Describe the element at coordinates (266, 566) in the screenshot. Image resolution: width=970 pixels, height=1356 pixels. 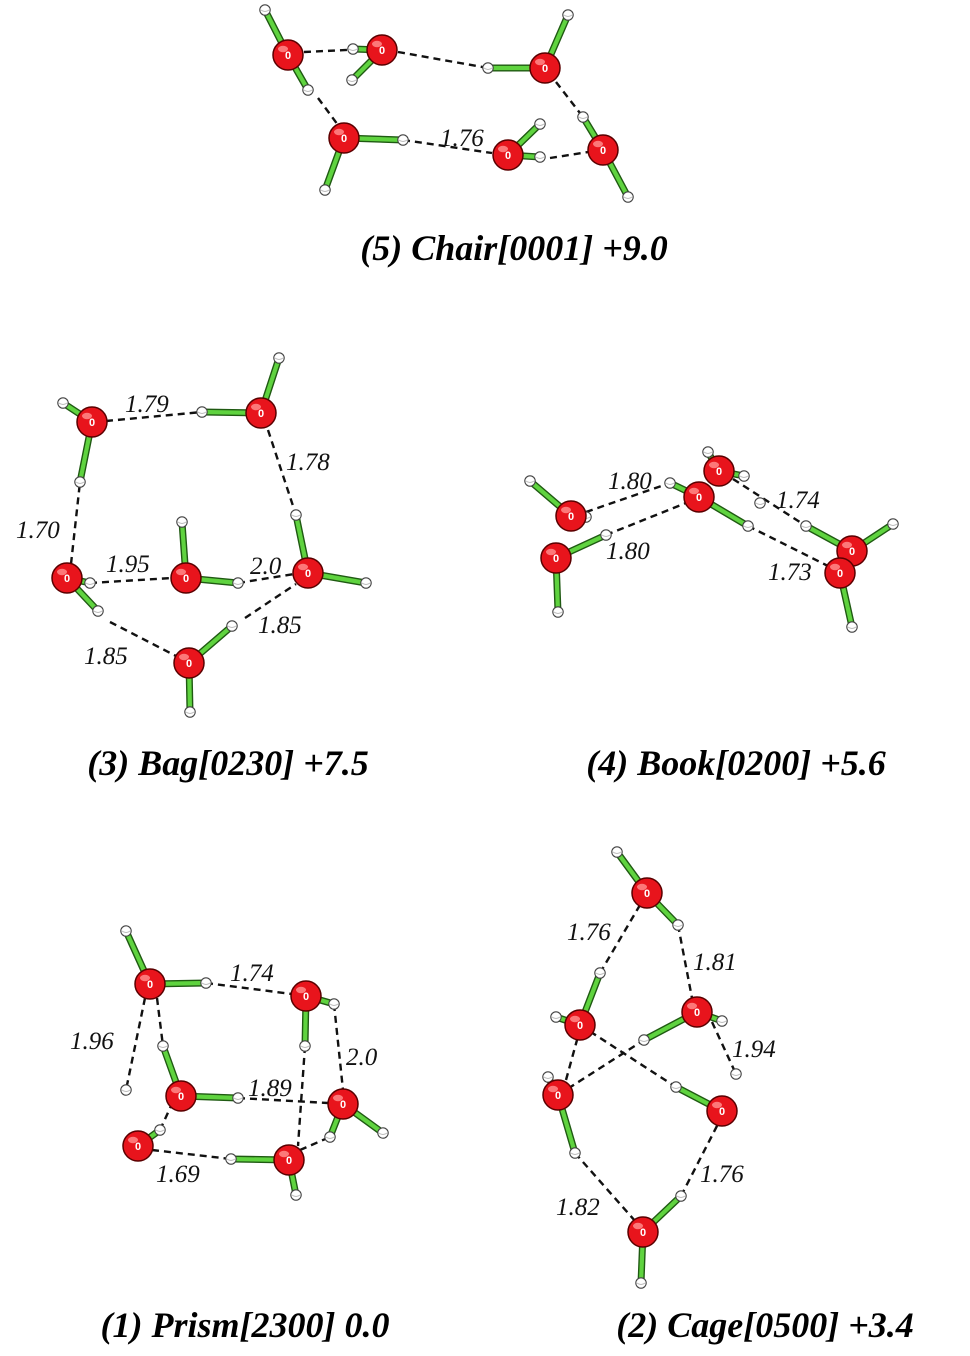
I see `distance-label: 2.0` at that location.